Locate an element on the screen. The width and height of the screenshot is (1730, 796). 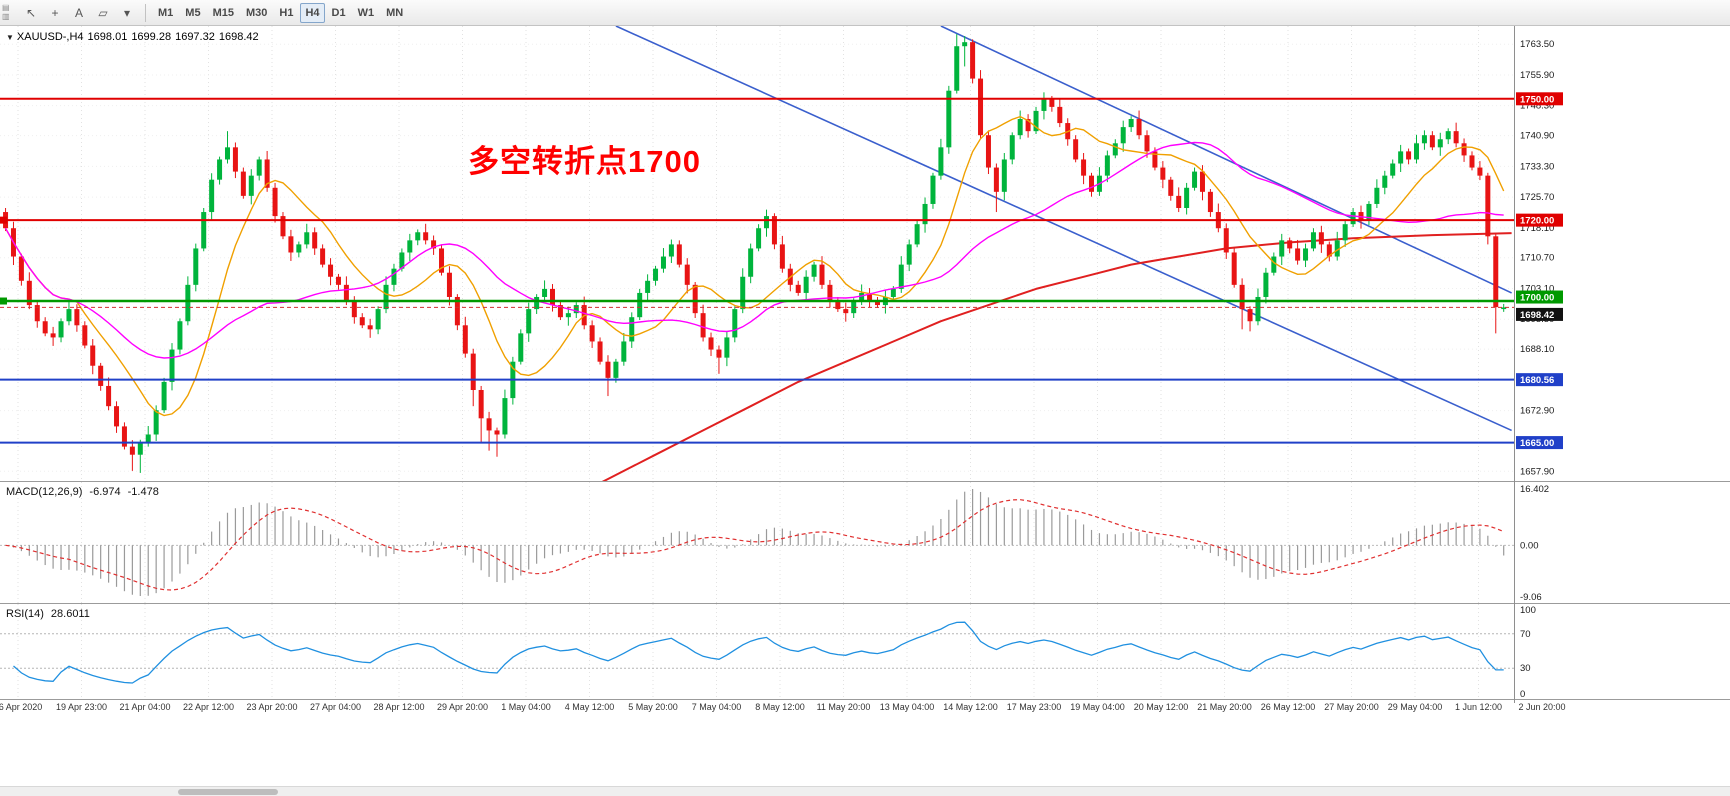
price-badge-label: 1698.42 is located at coordinates (1537, 315).